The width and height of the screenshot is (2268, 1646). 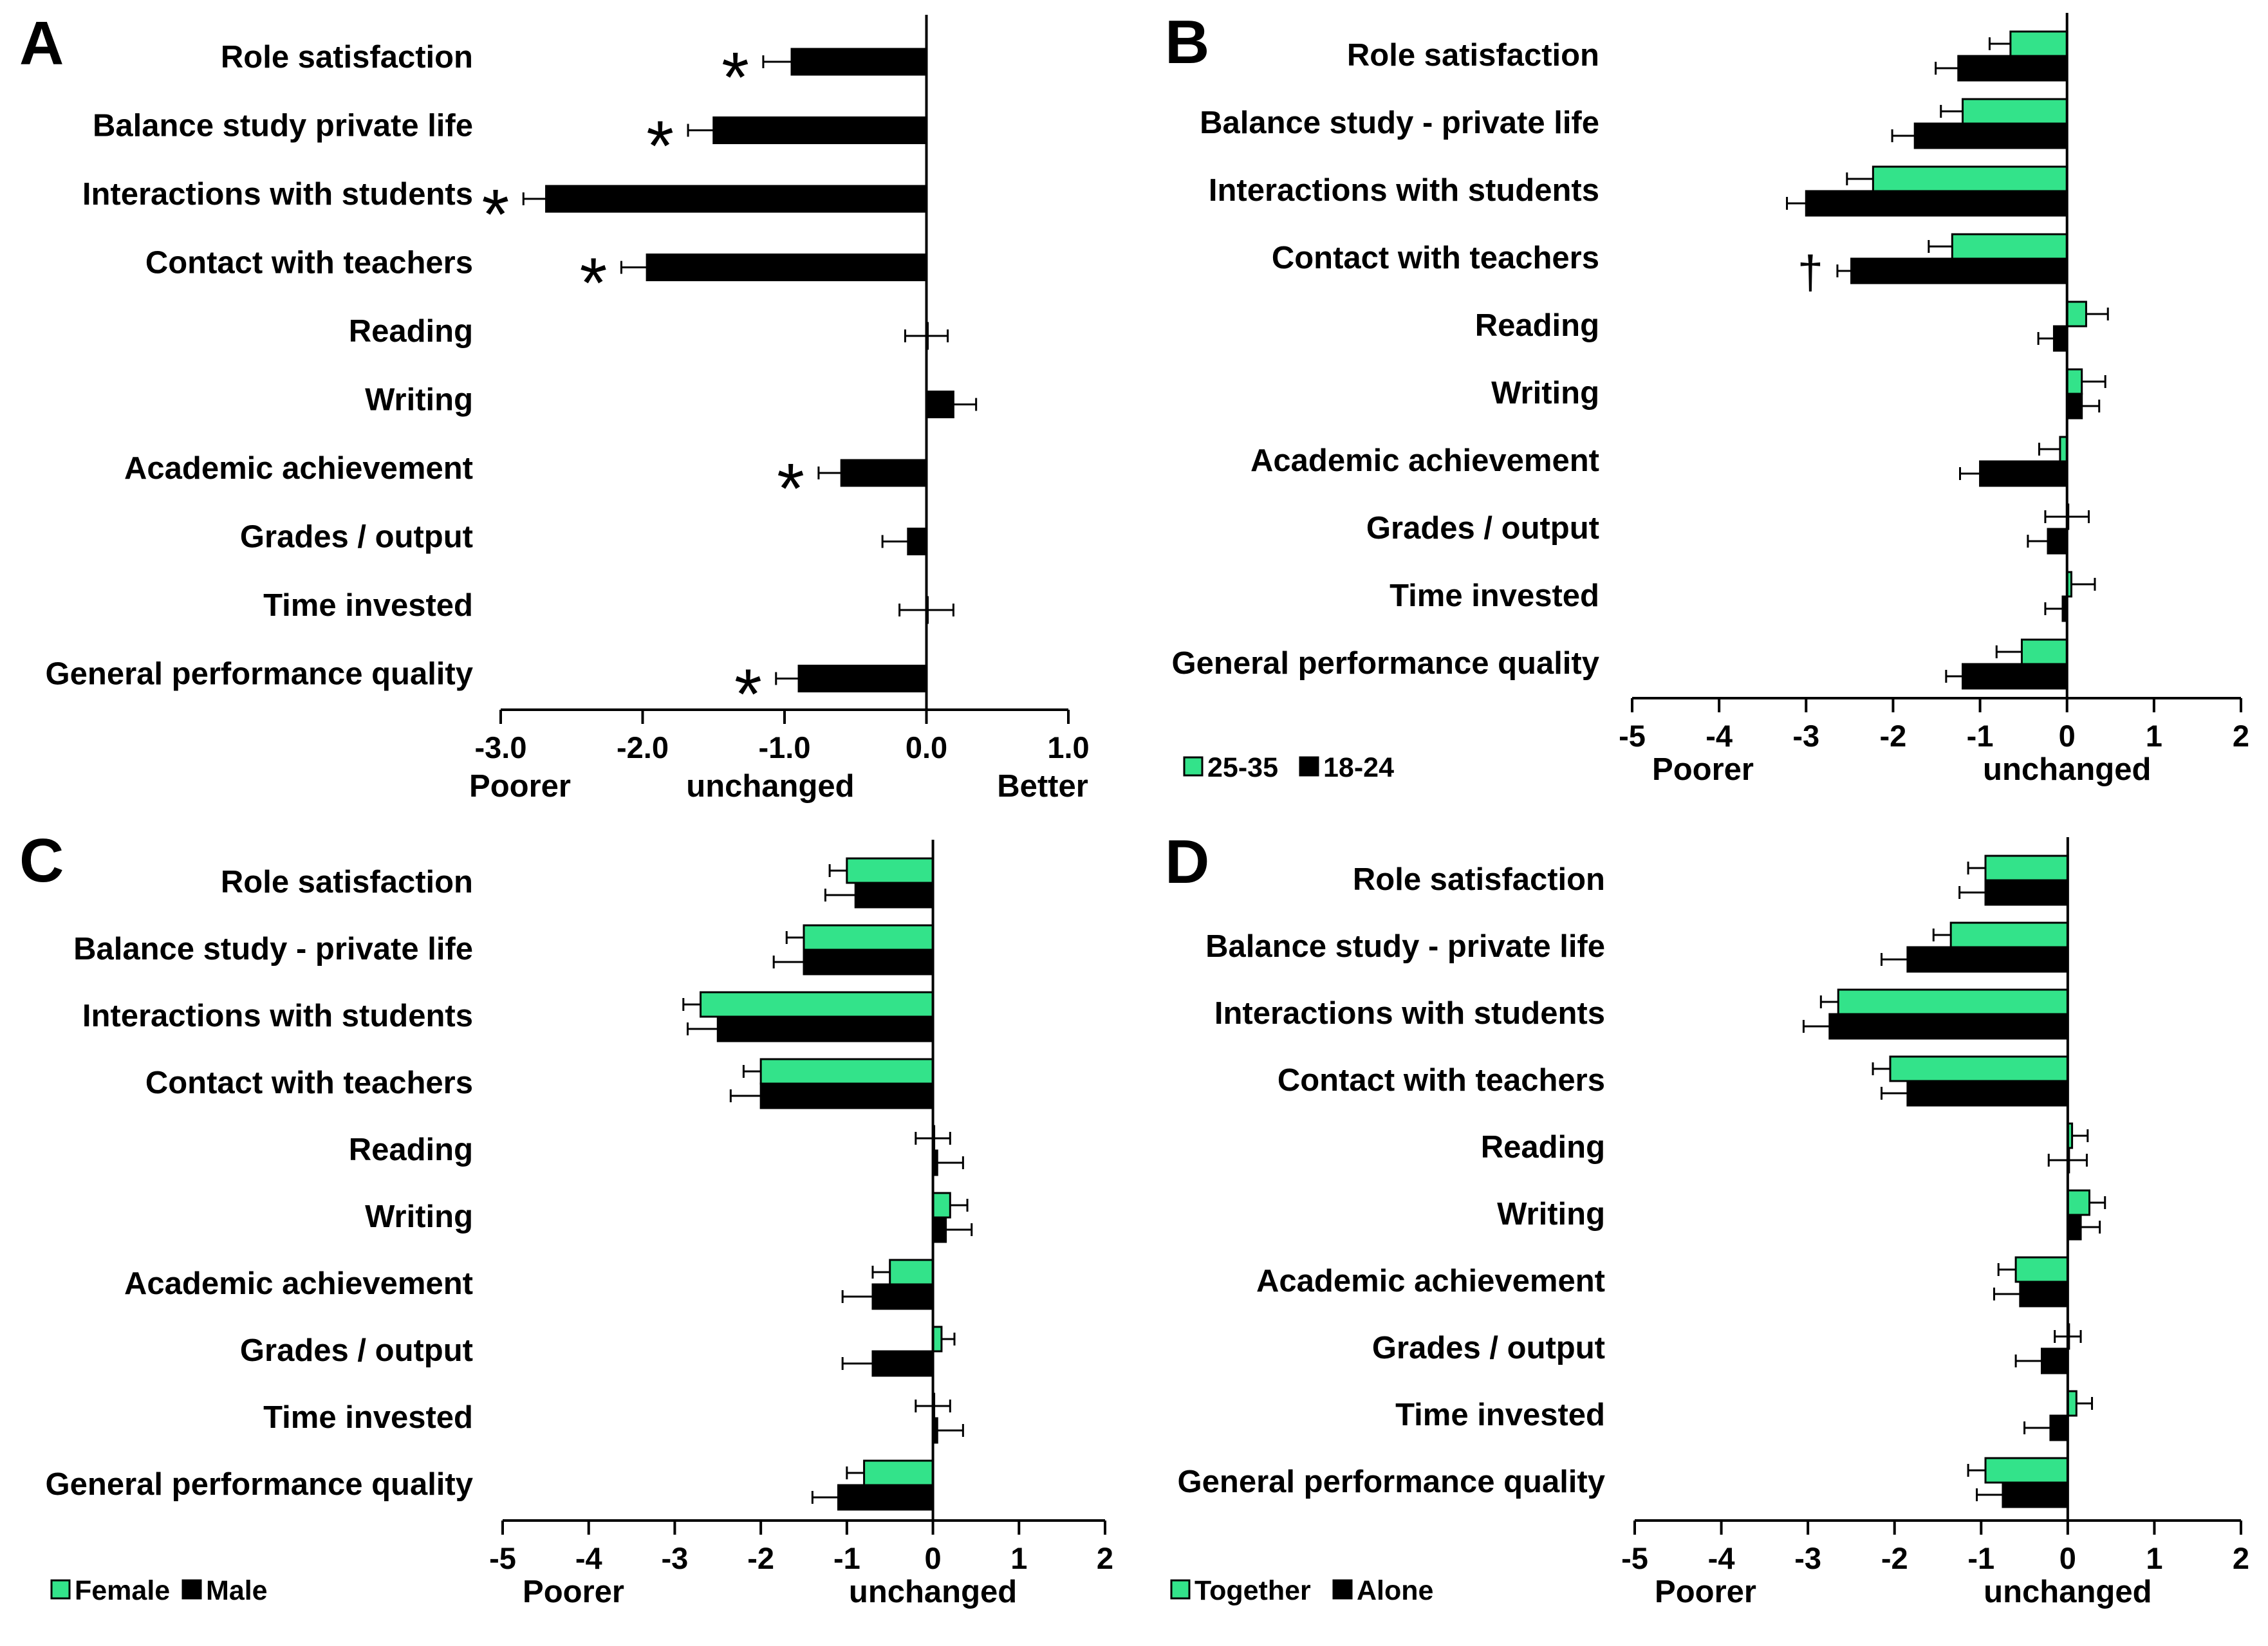 I want to click on bar-female-balance-study-private-life, so click(x=868, y=937).